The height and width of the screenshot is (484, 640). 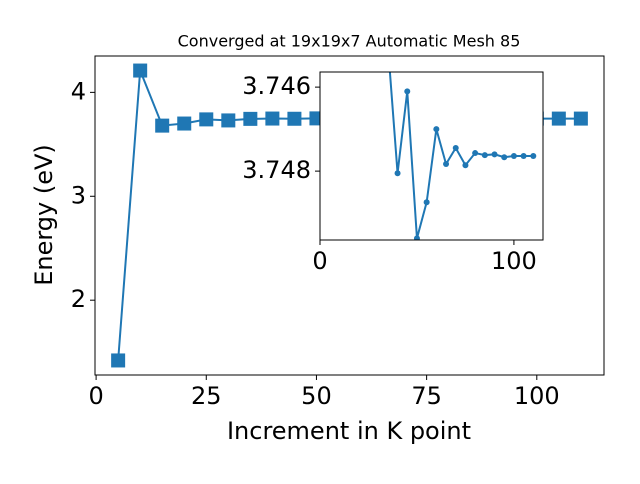 I want to click on y-tick-label: 4, so click(x=78, y=91).